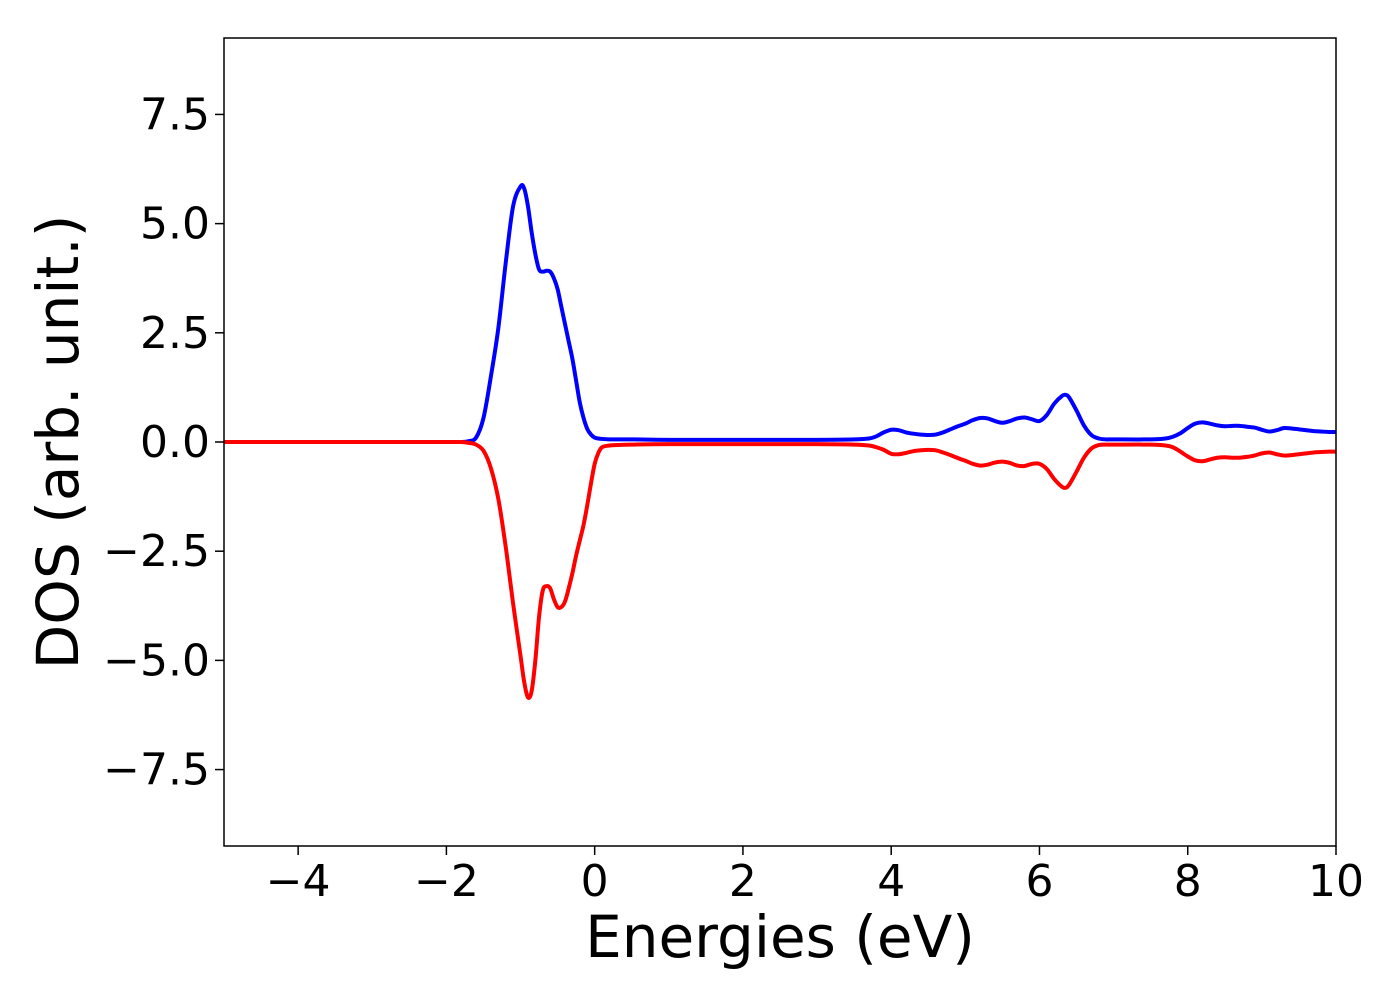  Describe the element at coordinates (175, 114) in the screenshot. I see `y-tick-label: 7.5` at that location.